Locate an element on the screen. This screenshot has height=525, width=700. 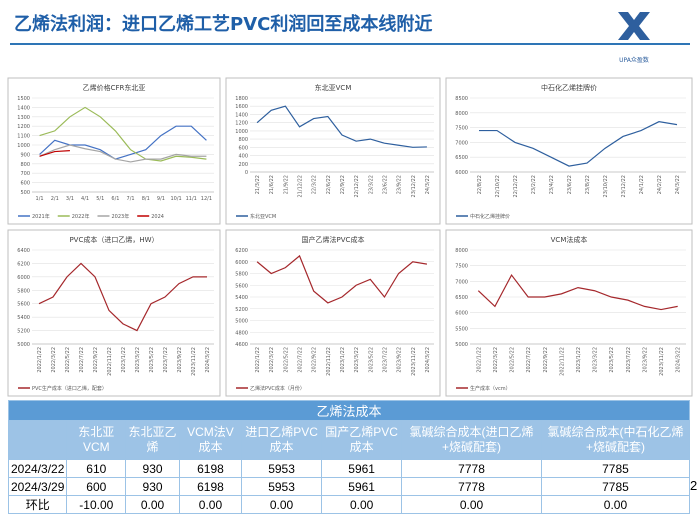
table-cell: -10.00 is located at coordinates (96, 504).